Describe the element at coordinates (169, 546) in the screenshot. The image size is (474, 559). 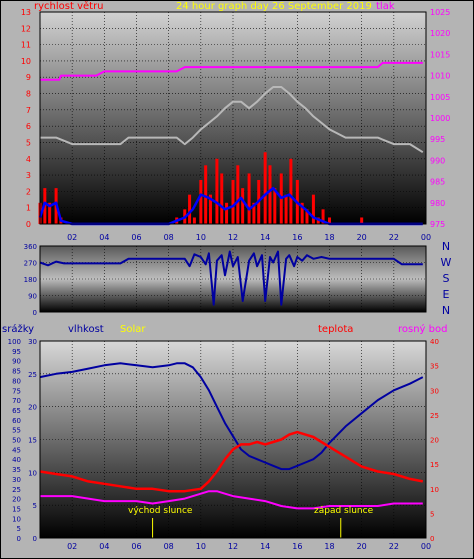
I see `tick-label: 08` at that location.